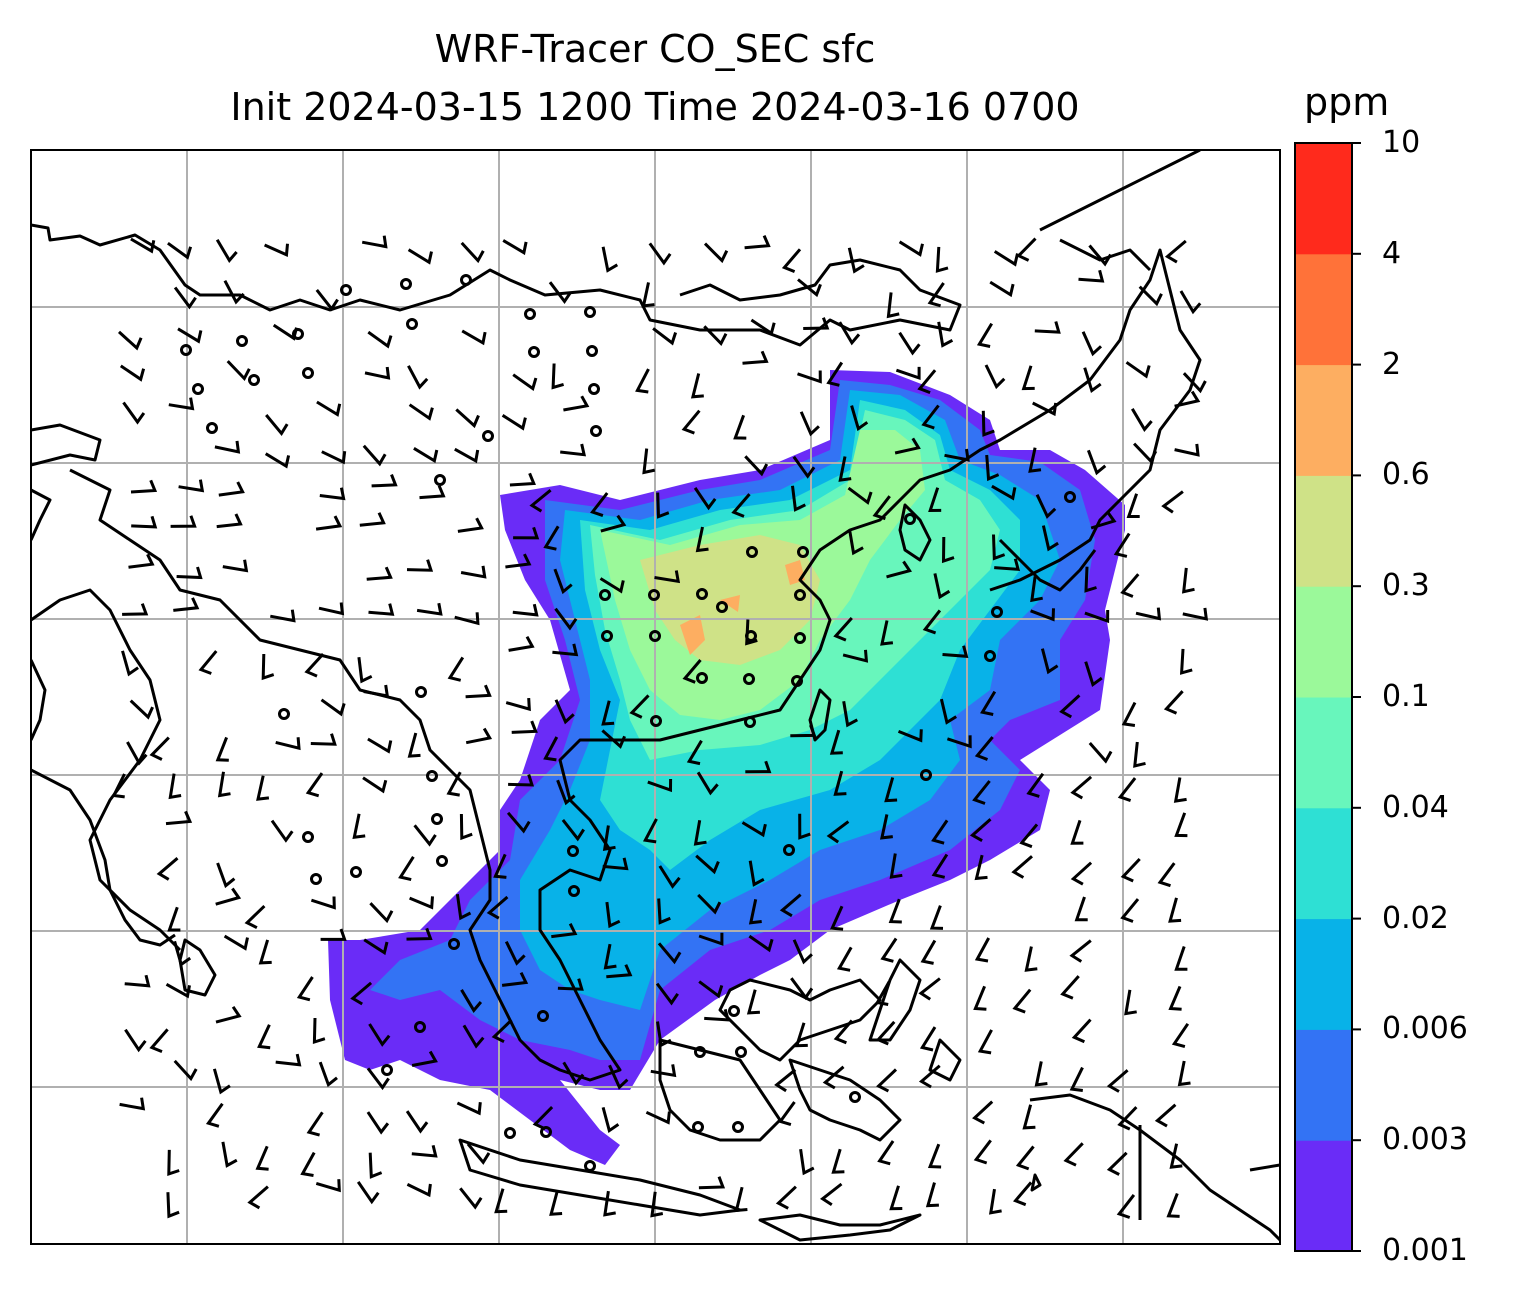 This screenshot has height=1306, width=1528. Describe the element at coordinates (1425, 1250) in the screenshot. I see `colorbar-tick-label: 0.001` at that location.